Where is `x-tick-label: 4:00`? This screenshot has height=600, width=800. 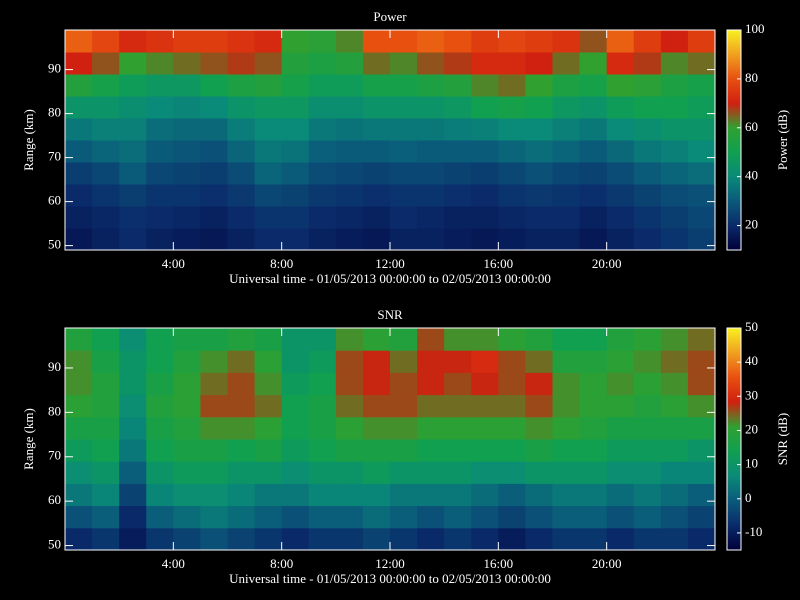 x-tick-label: 4:00 is located at coordinates (173, 563).